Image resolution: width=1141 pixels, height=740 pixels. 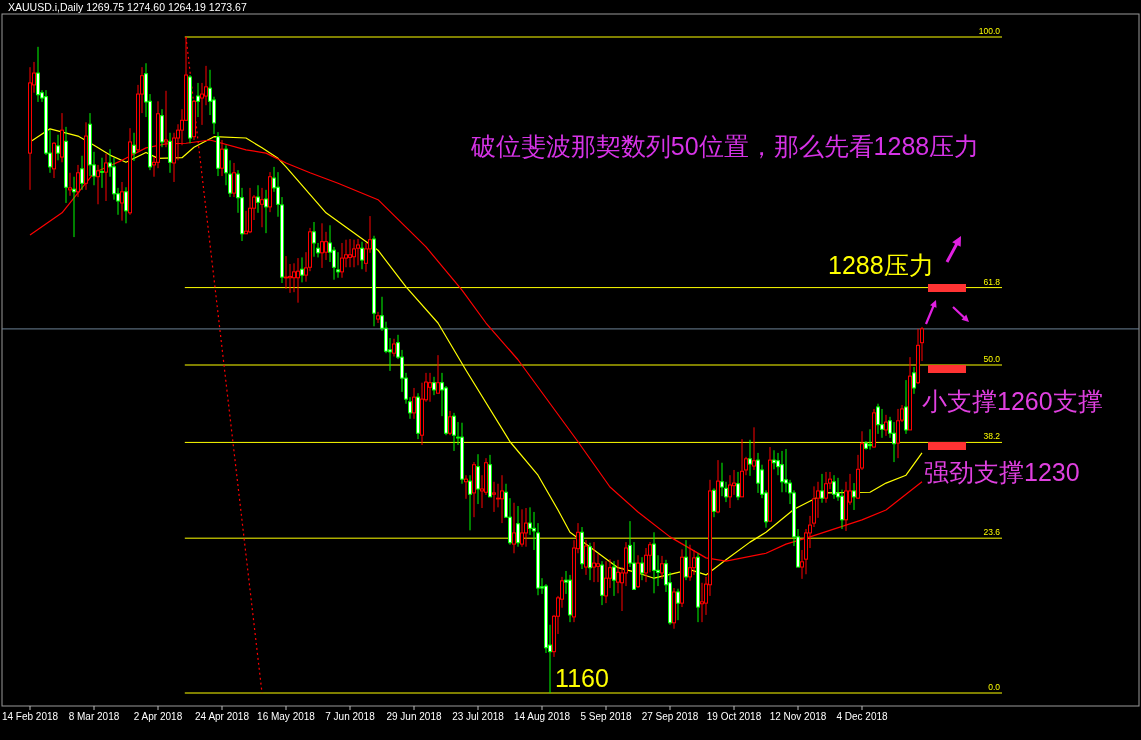 What do you see at coordinates (94, 716) in the screenshot?
I see `x-tick-label: 8 Mar 2018` at bounding box center [94, 716].